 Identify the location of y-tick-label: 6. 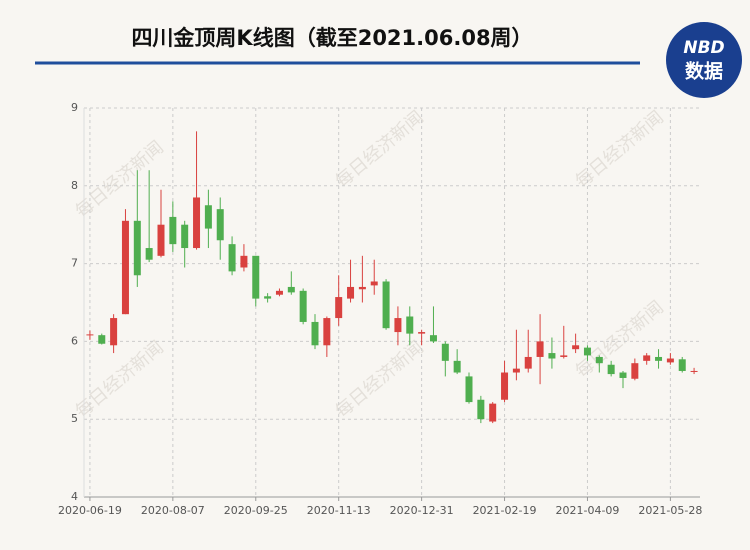
(74, 340).